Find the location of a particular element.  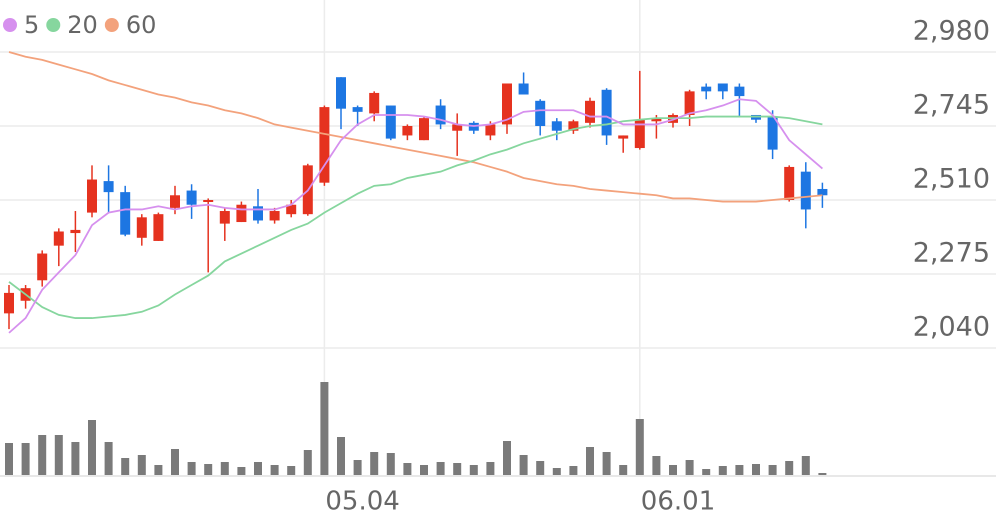

y-tick-label: 2,510 is located at coordinates (951, 179).